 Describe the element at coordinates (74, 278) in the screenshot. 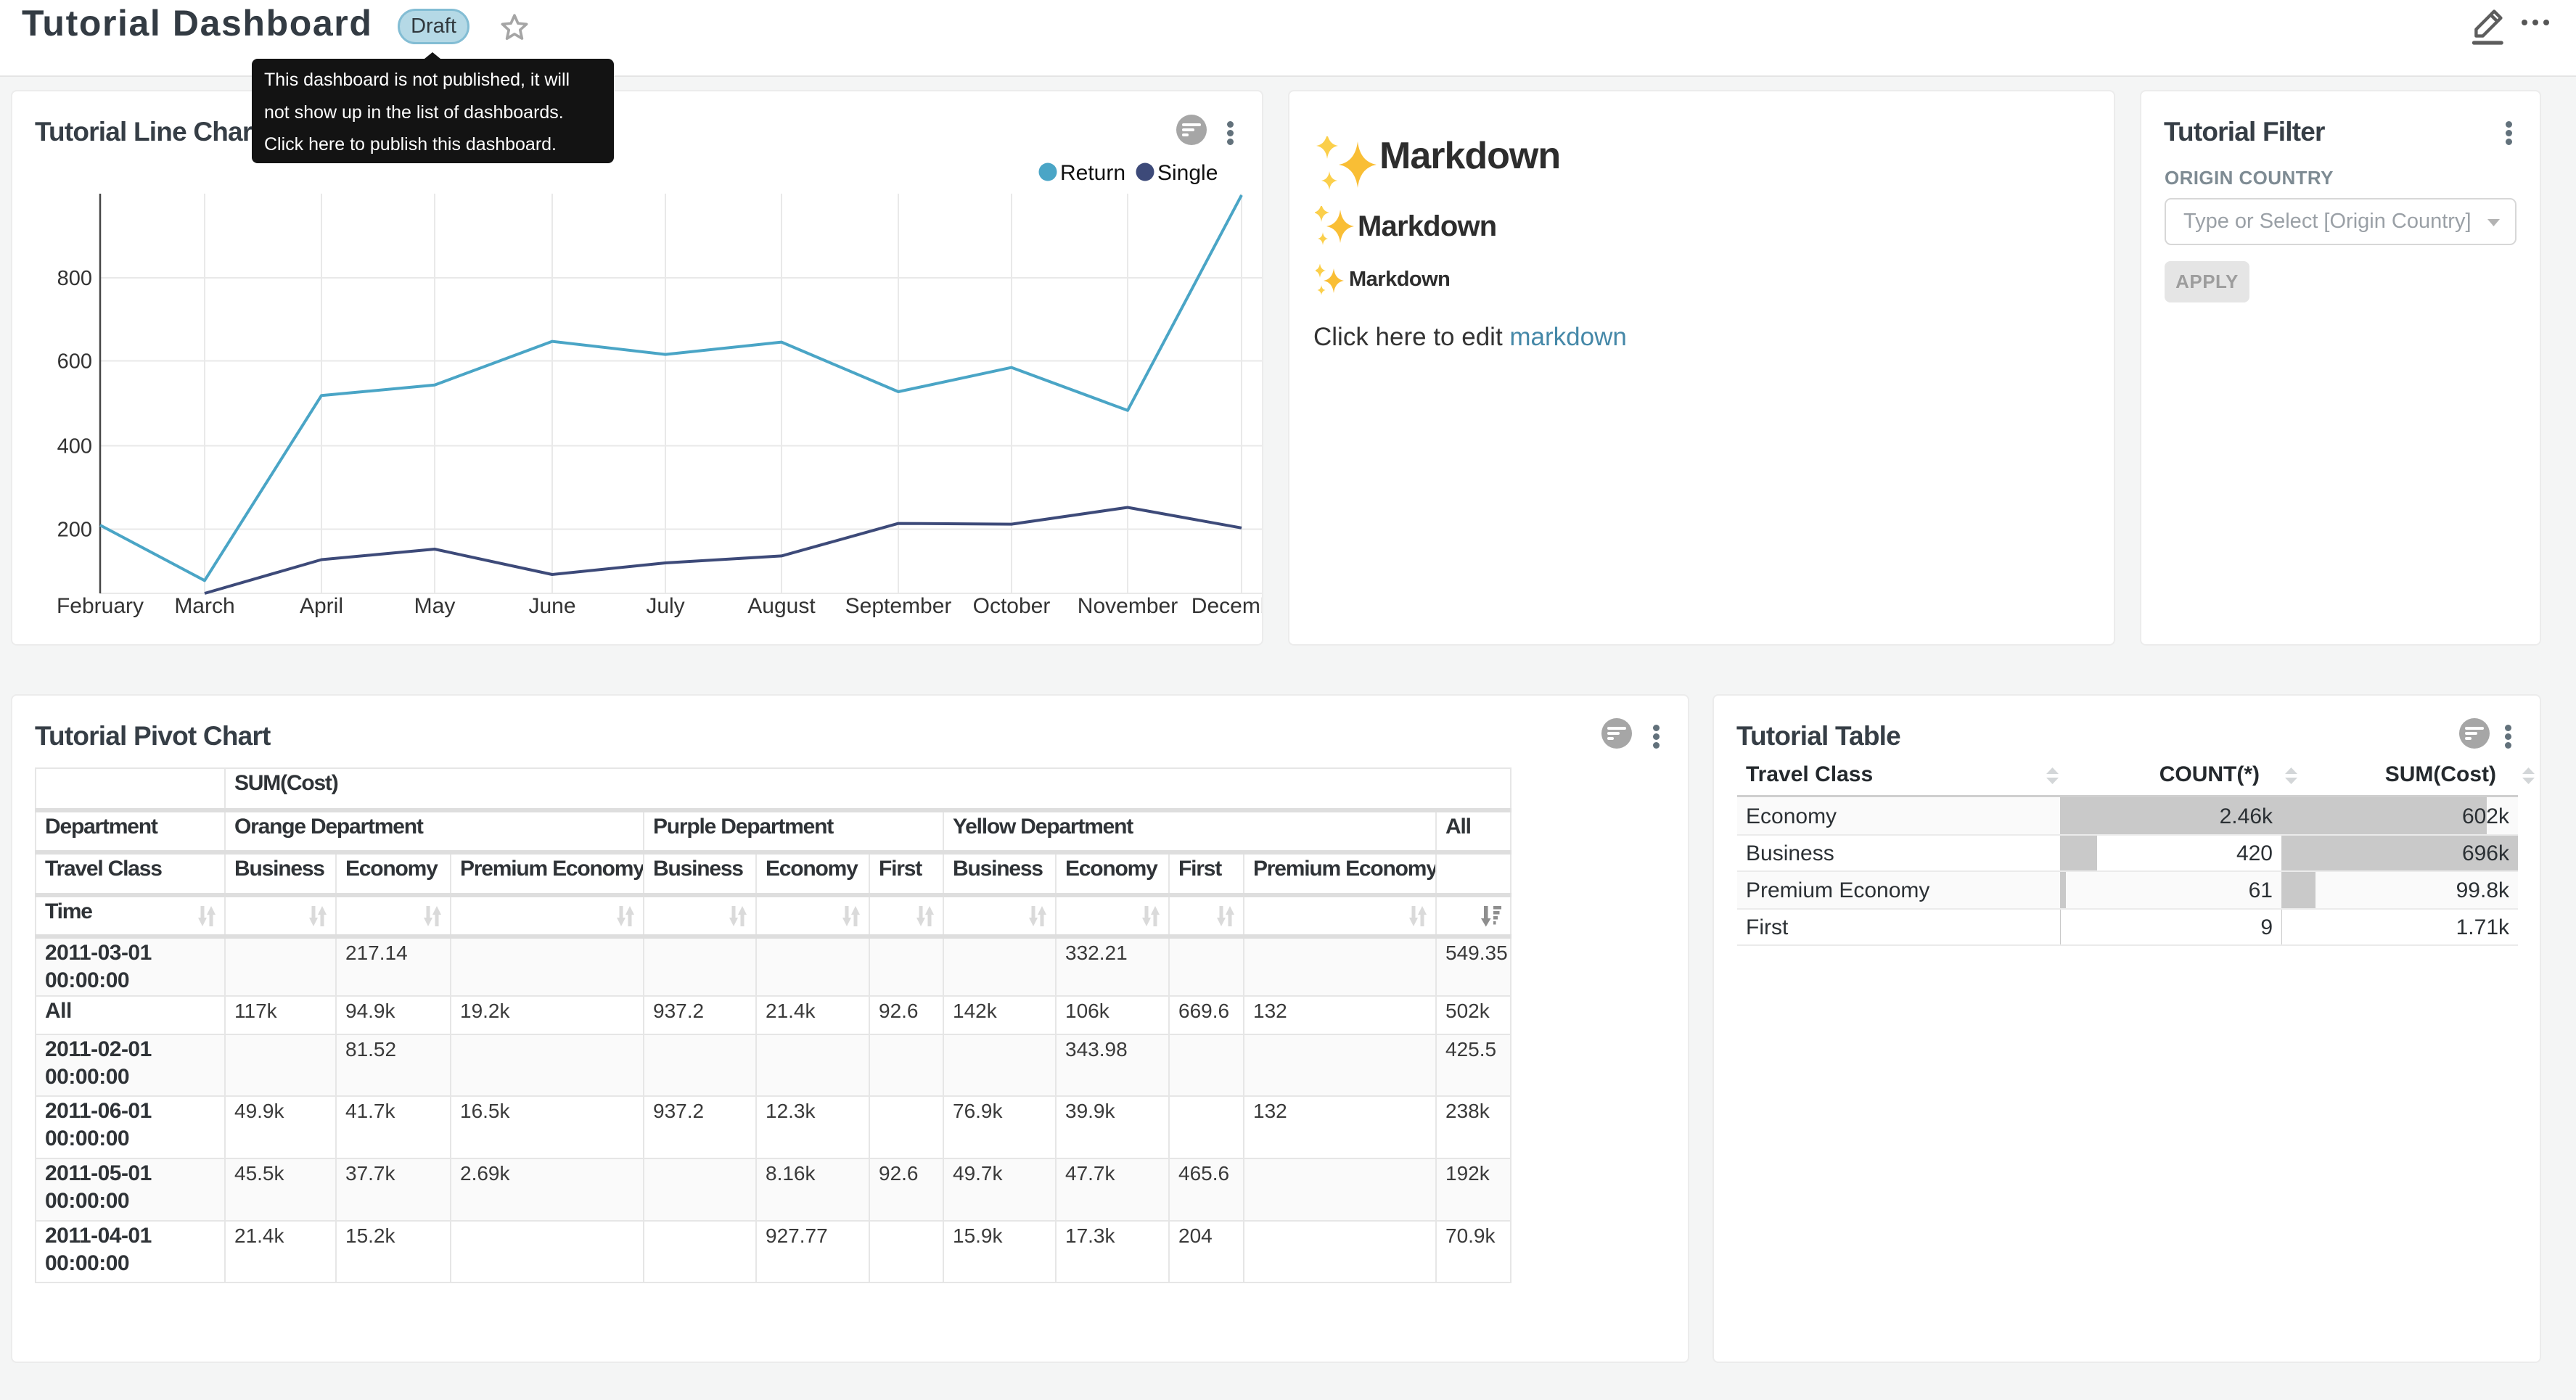

I see `svg-text: 800` at that location.